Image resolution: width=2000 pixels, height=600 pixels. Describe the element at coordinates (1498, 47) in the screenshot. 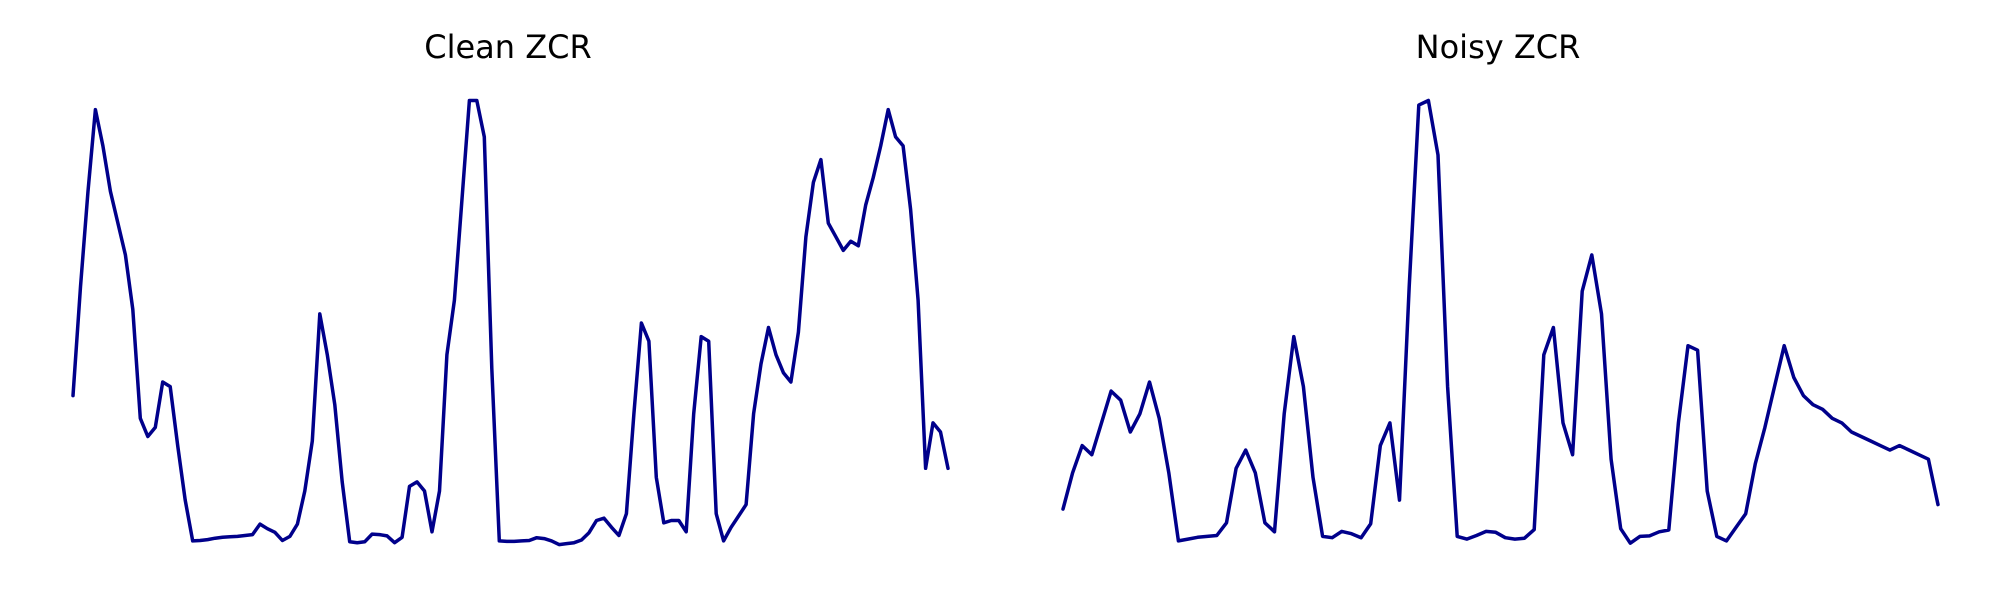

I see `chart-title-noisy: Noisy ZCR` at that location.